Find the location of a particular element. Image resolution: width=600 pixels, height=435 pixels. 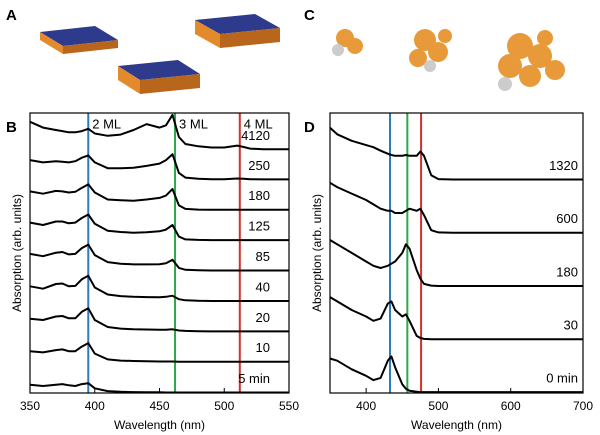

series-label: 40 is located at coordinates (263, 286).